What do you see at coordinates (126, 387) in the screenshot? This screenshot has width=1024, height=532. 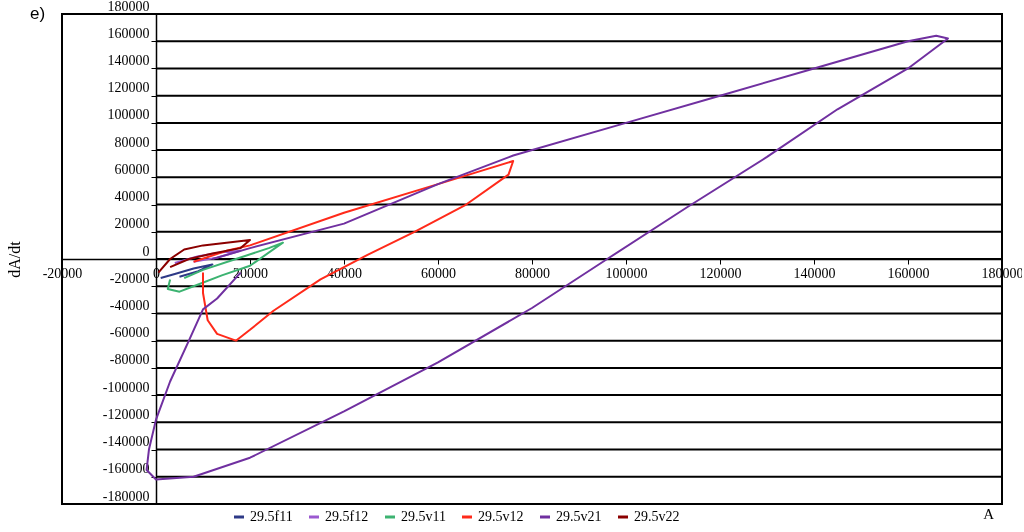 I see `y-tick-label: -100000` at bounding box center [126, 387].